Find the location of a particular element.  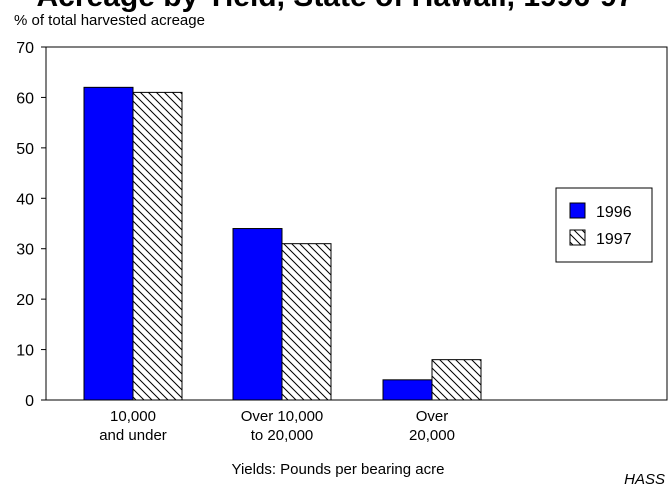

legend-box is located at coordinates (604, 225).